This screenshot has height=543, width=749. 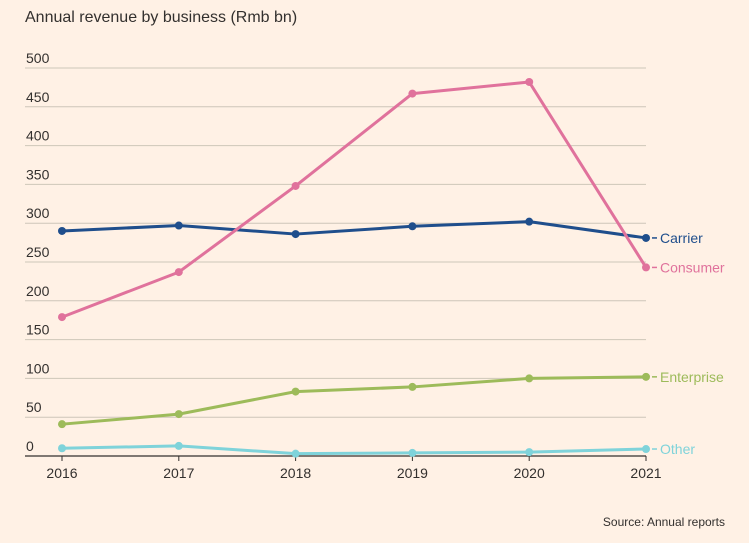 What do you see at coordinates (38, 213) in the screenshot?
I see `y-tick-label: 300` at bounding box center [38, 213].